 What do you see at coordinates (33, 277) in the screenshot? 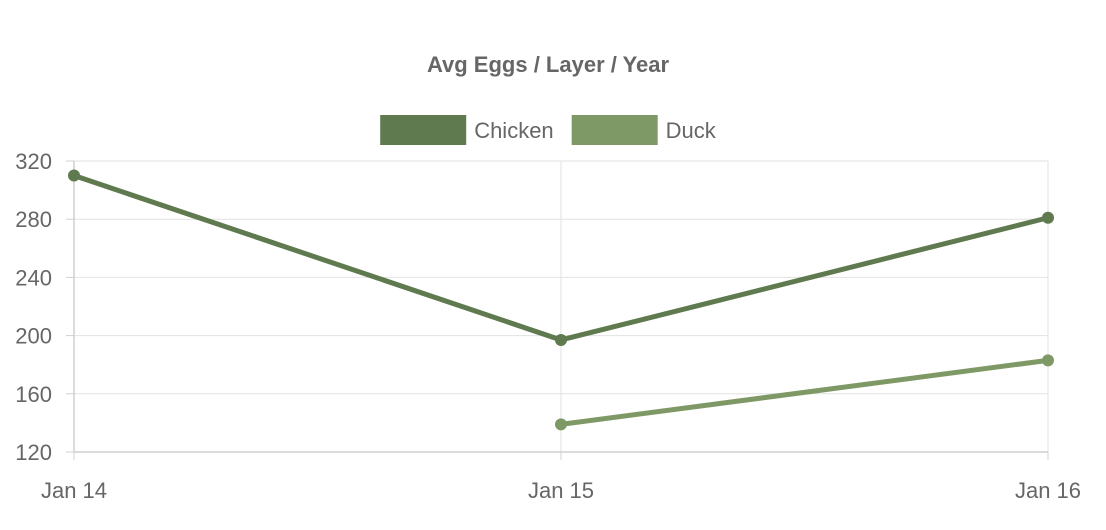
I see `y-tick-label: 240` at bounding box center [33, 277].